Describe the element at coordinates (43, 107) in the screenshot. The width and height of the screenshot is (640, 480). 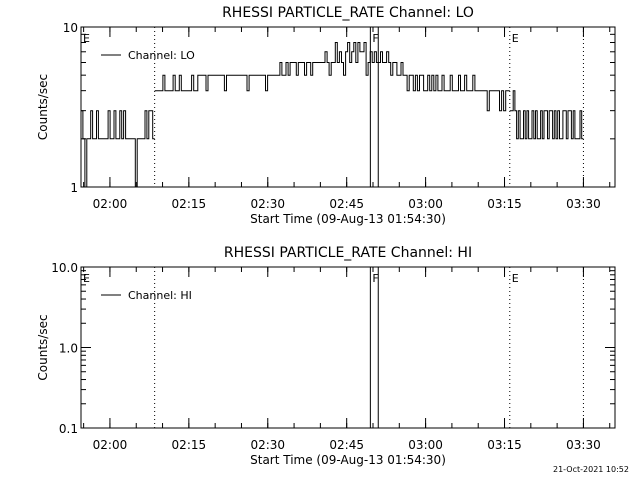
I see `panel1-y-axis-label: Counts/sec` at that location.